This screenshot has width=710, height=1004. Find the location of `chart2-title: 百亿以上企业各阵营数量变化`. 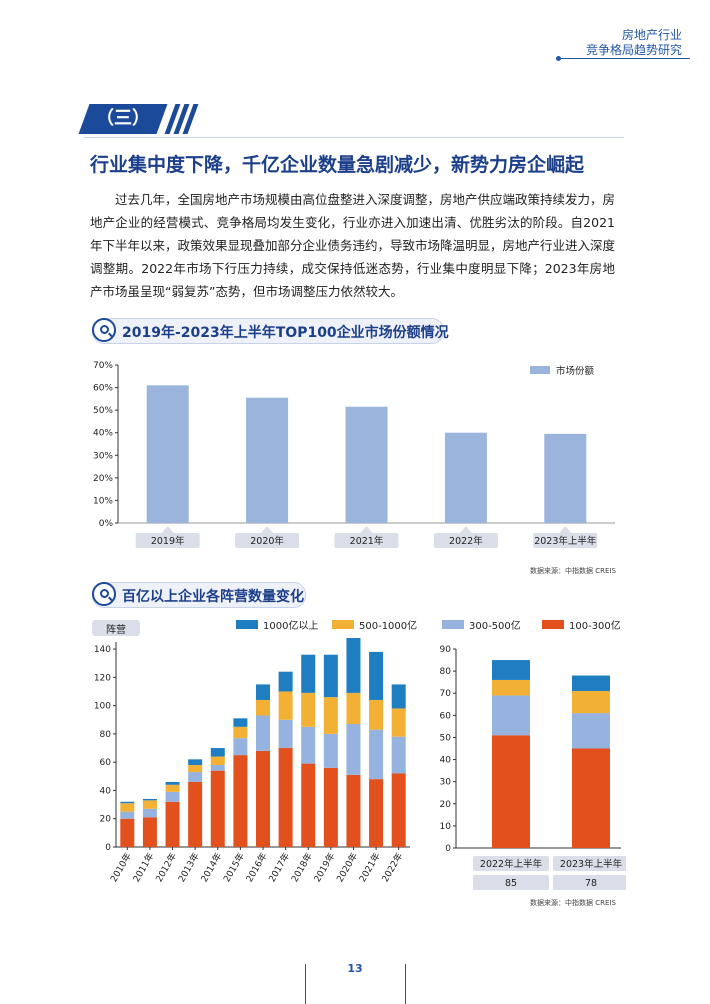

chart2-title: 百亿以上企业各阵营数量变化 is located at coordinates (213, 597).